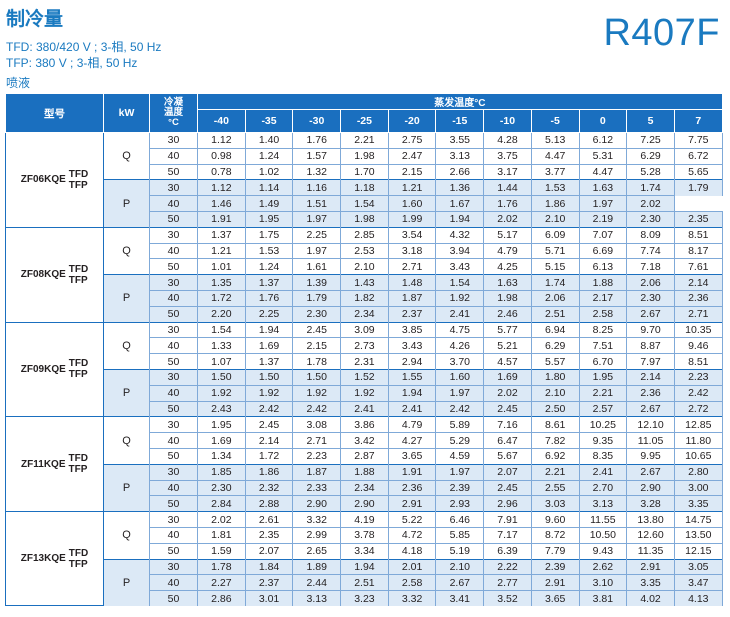 Image resolution: width=730 pixels, height=617 pixels. I want to click on value-cell: 3.13, so click(460, 156).